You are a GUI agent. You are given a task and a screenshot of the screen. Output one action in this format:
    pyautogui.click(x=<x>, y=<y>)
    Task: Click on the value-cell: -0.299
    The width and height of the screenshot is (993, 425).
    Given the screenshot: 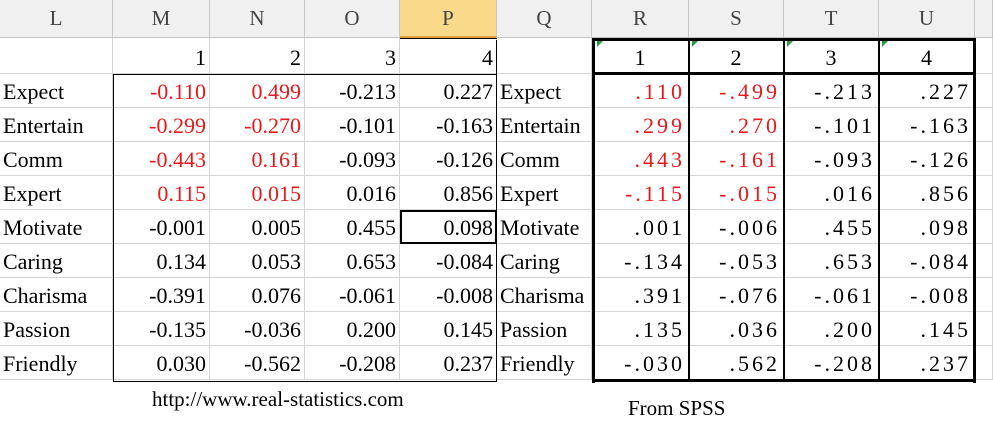 What is the action you would take?
    pyautogui.click(x=161, y=125)
    